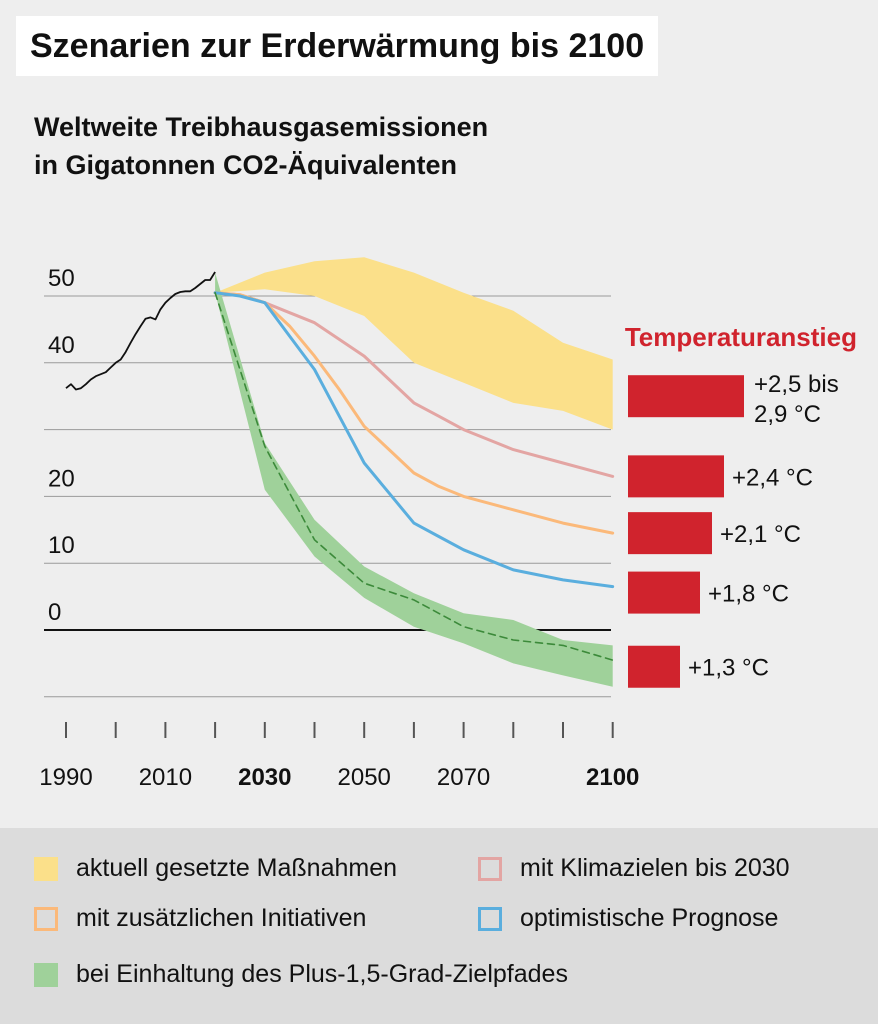  What do you see at coordinates (414, 343) in the screenshot?
I see `band-yellow` at bounding box center [414, 343].